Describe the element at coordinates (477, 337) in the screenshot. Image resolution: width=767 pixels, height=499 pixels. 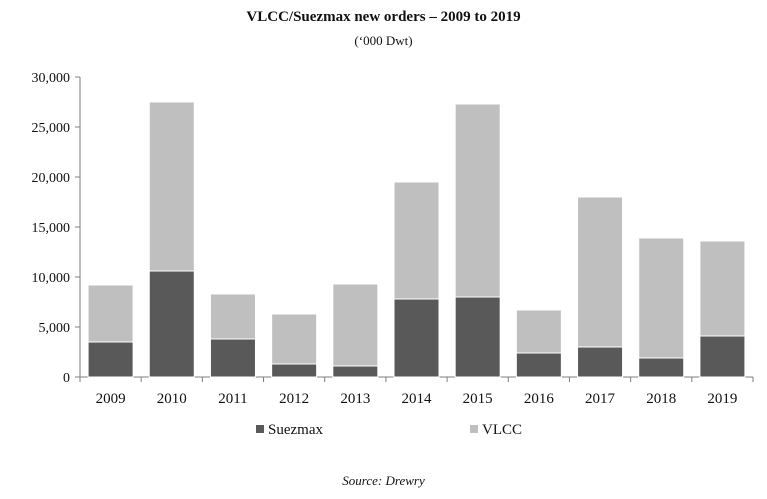
I see `bar-suezmax-2015` at that location.